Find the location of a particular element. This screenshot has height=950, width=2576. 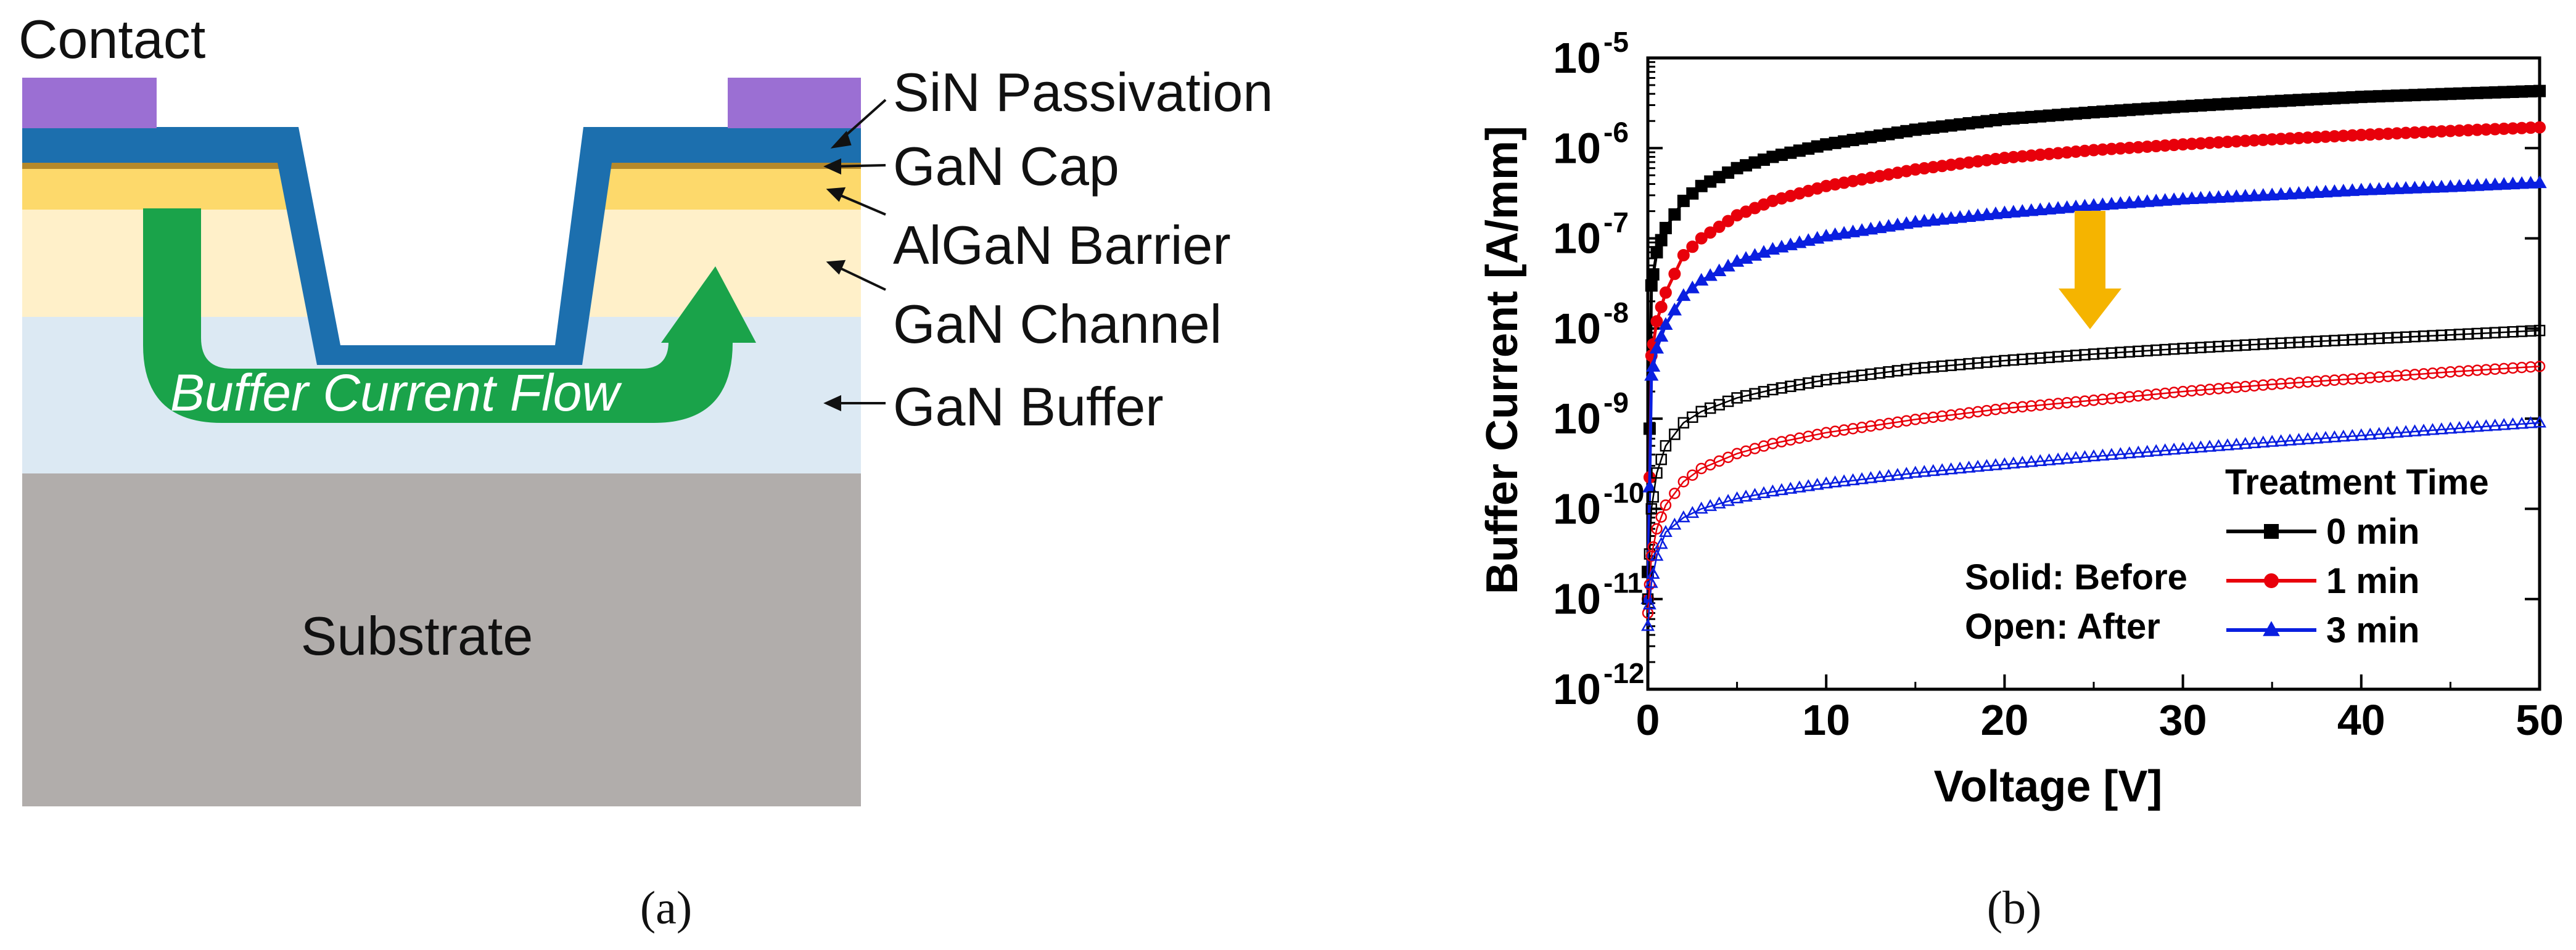

y-tick-exponent: -12 is located at coordinates (1623, 673).